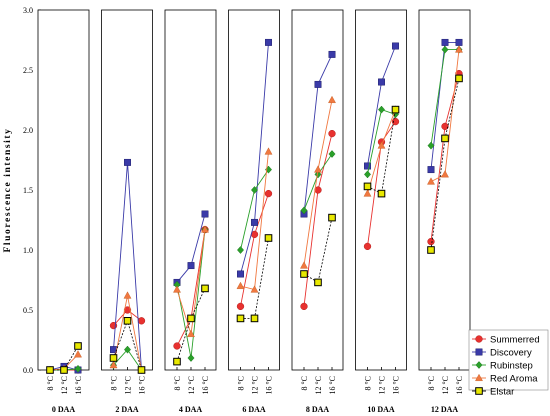 The image size is (550, 416). I want to click on y-tick-label: 0.5, so click(28, 310).